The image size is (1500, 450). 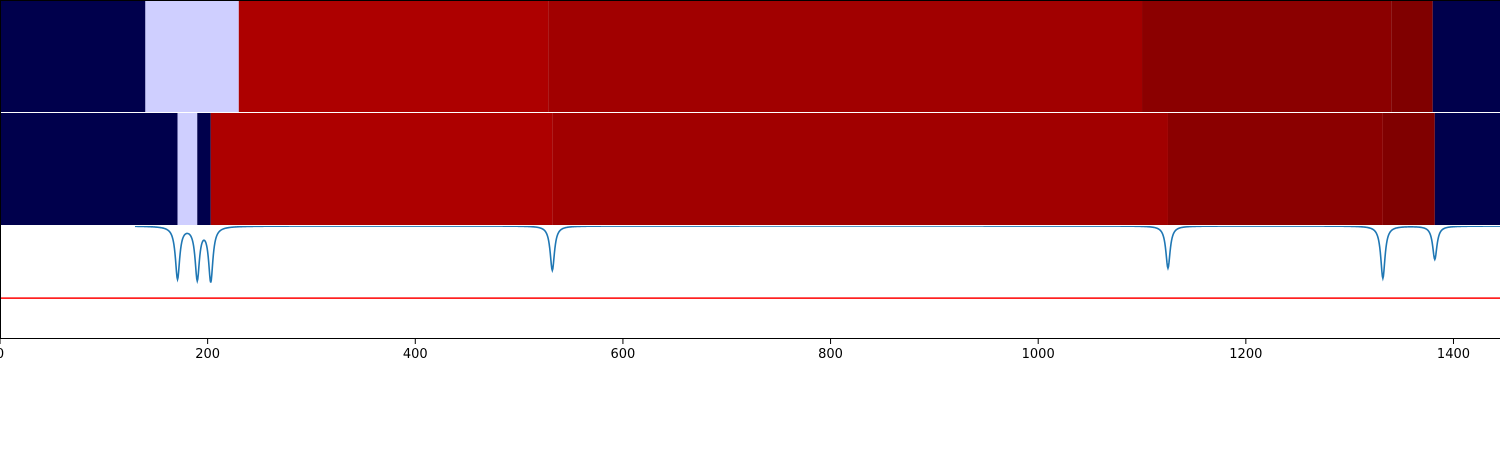 I want to click on x-tick-label: 1200, so click(x=1245, y=354).